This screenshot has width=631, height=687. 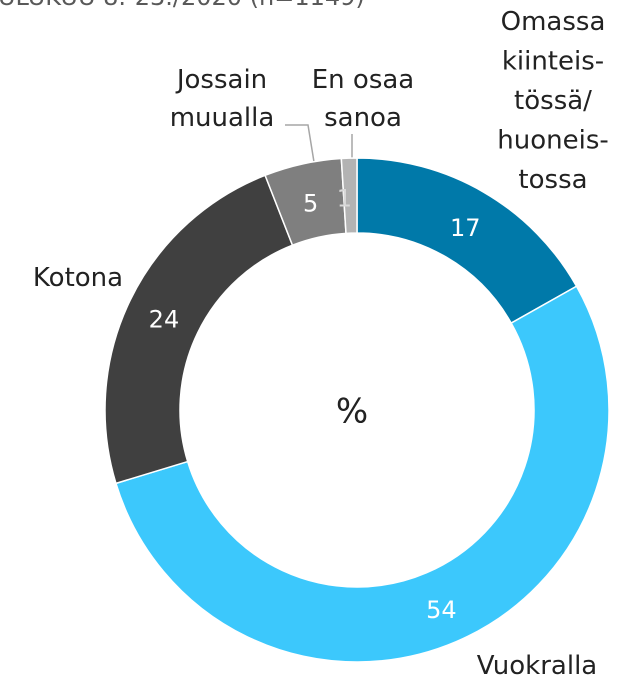 I want to click on category-label: Omassa kiinteis-tössä/huoneis-tossa, so click(x=553, y=101).